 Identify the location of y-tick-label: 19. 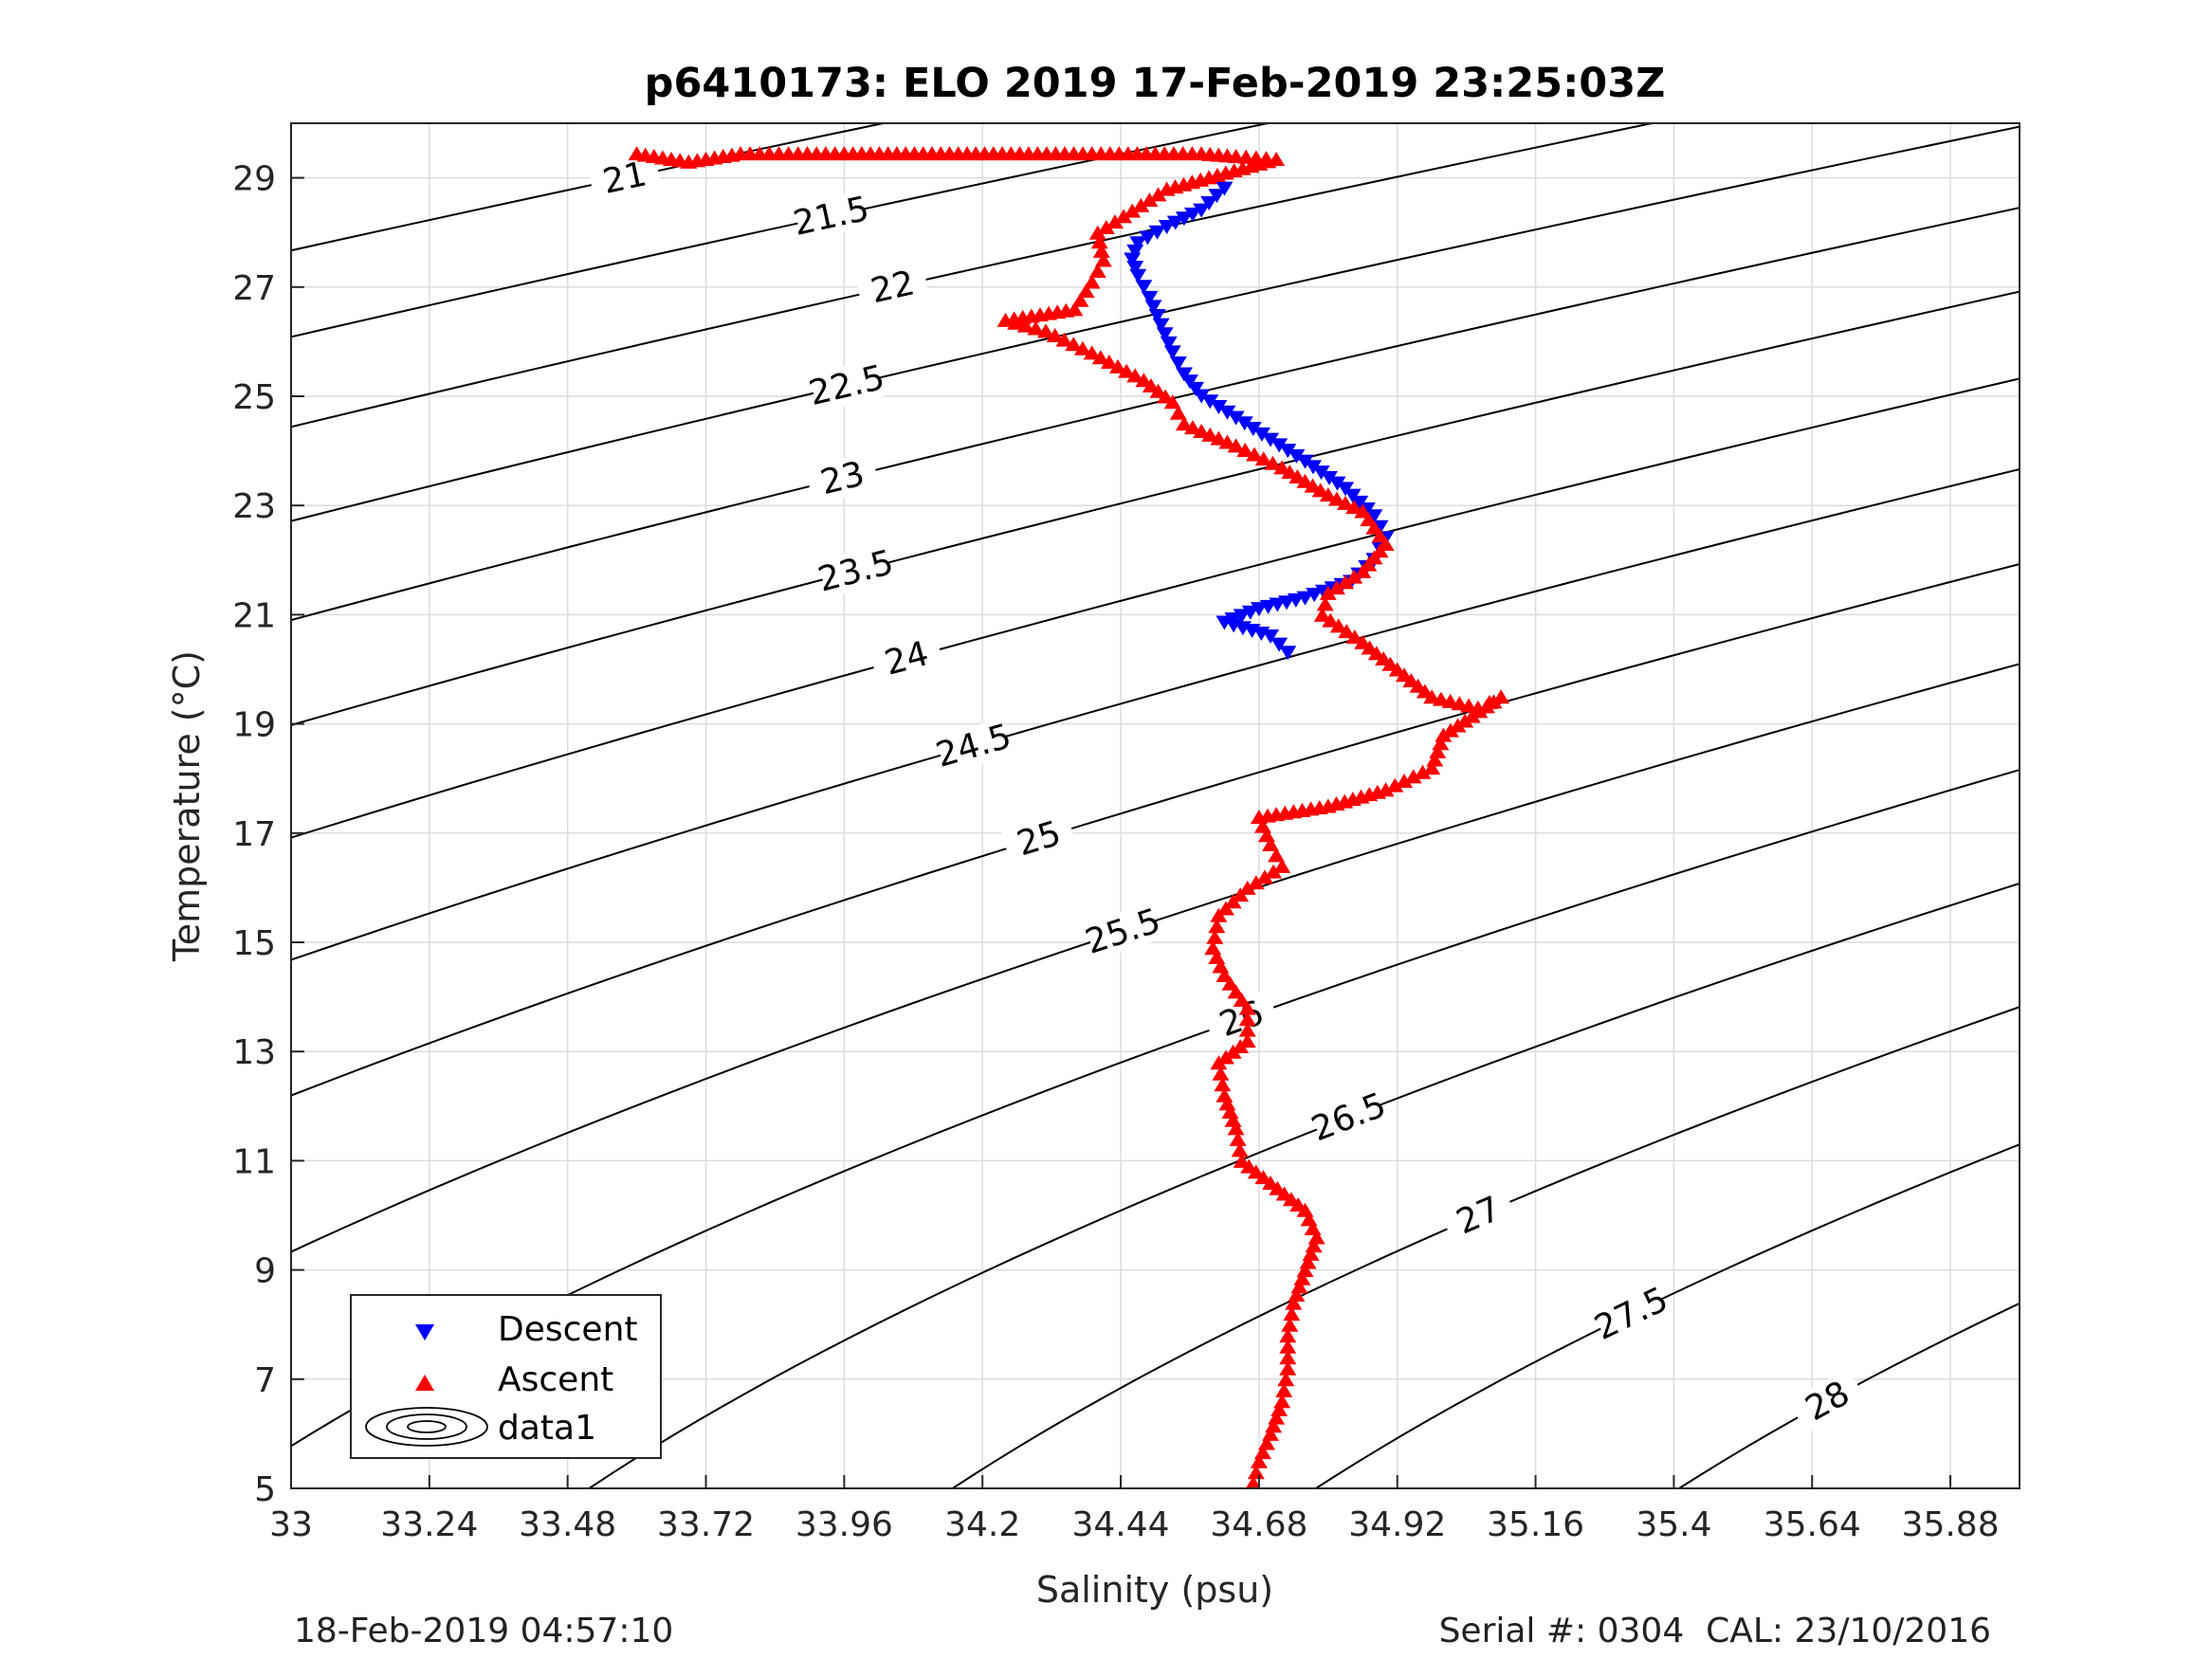
(254, 725).